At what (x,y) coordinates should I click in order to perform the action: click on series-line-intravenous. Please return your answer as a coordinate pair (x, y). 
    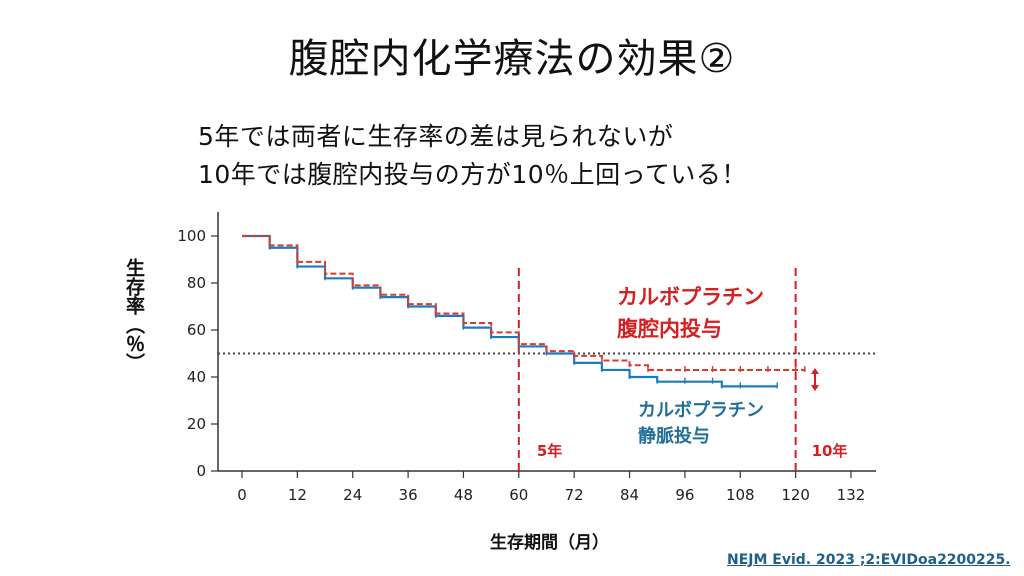
    Looking at the image, I should click on (510, 311).